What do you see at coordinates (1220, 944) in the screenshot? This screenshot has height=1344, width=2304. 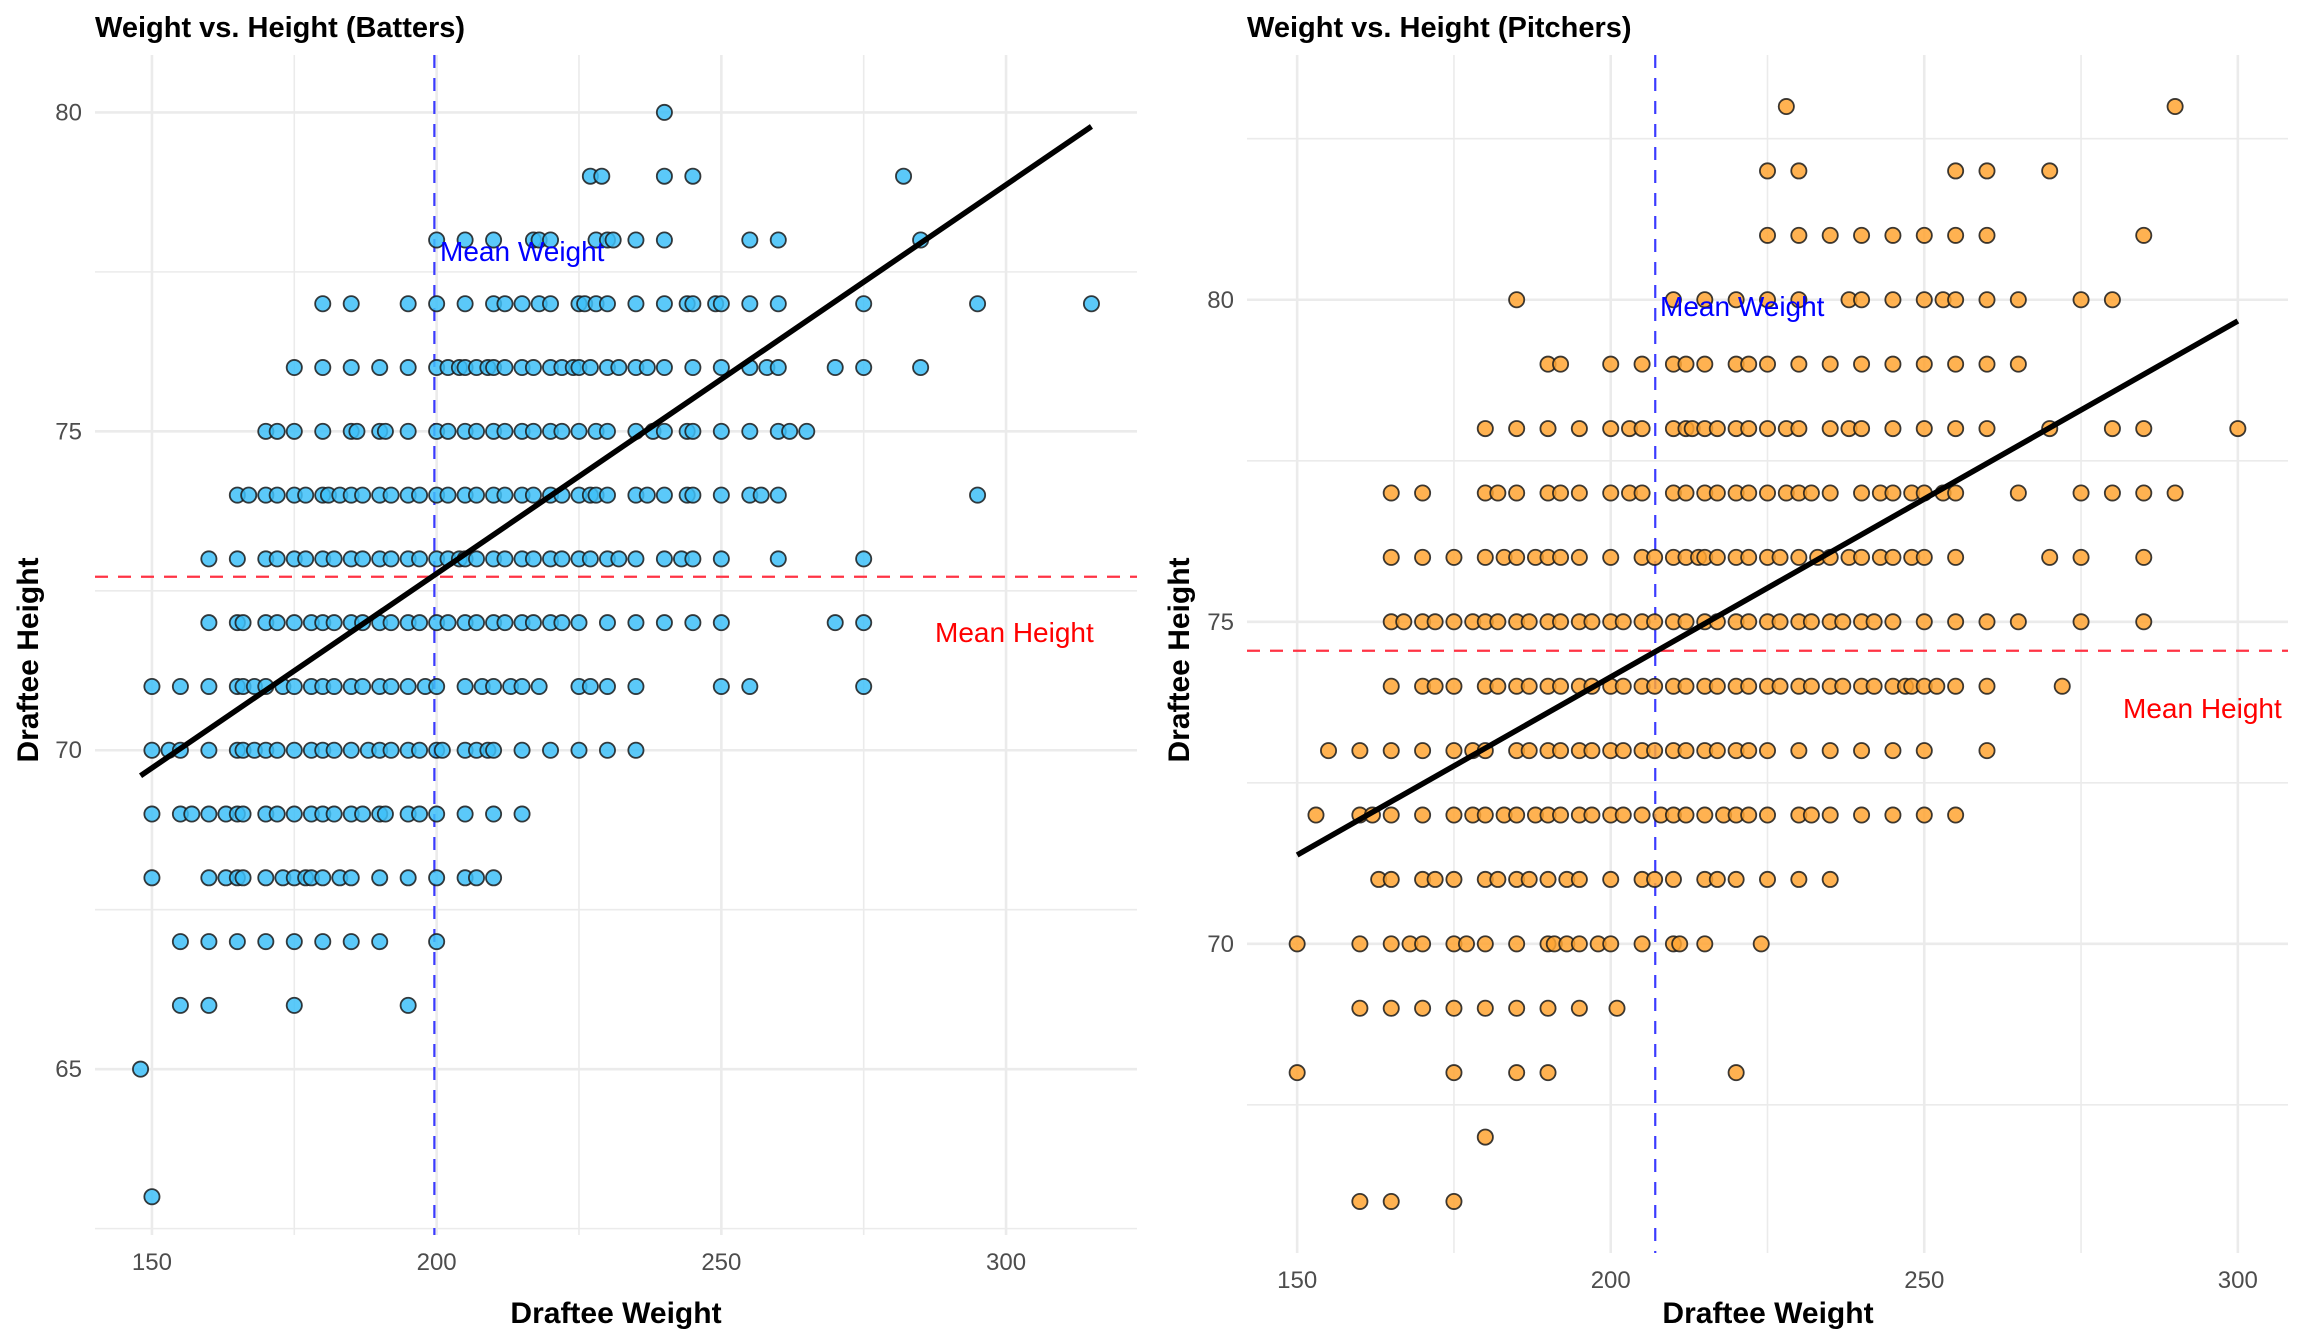 I see `pitchers-y-tick-label: 70` at bounding box center [1220, 944].